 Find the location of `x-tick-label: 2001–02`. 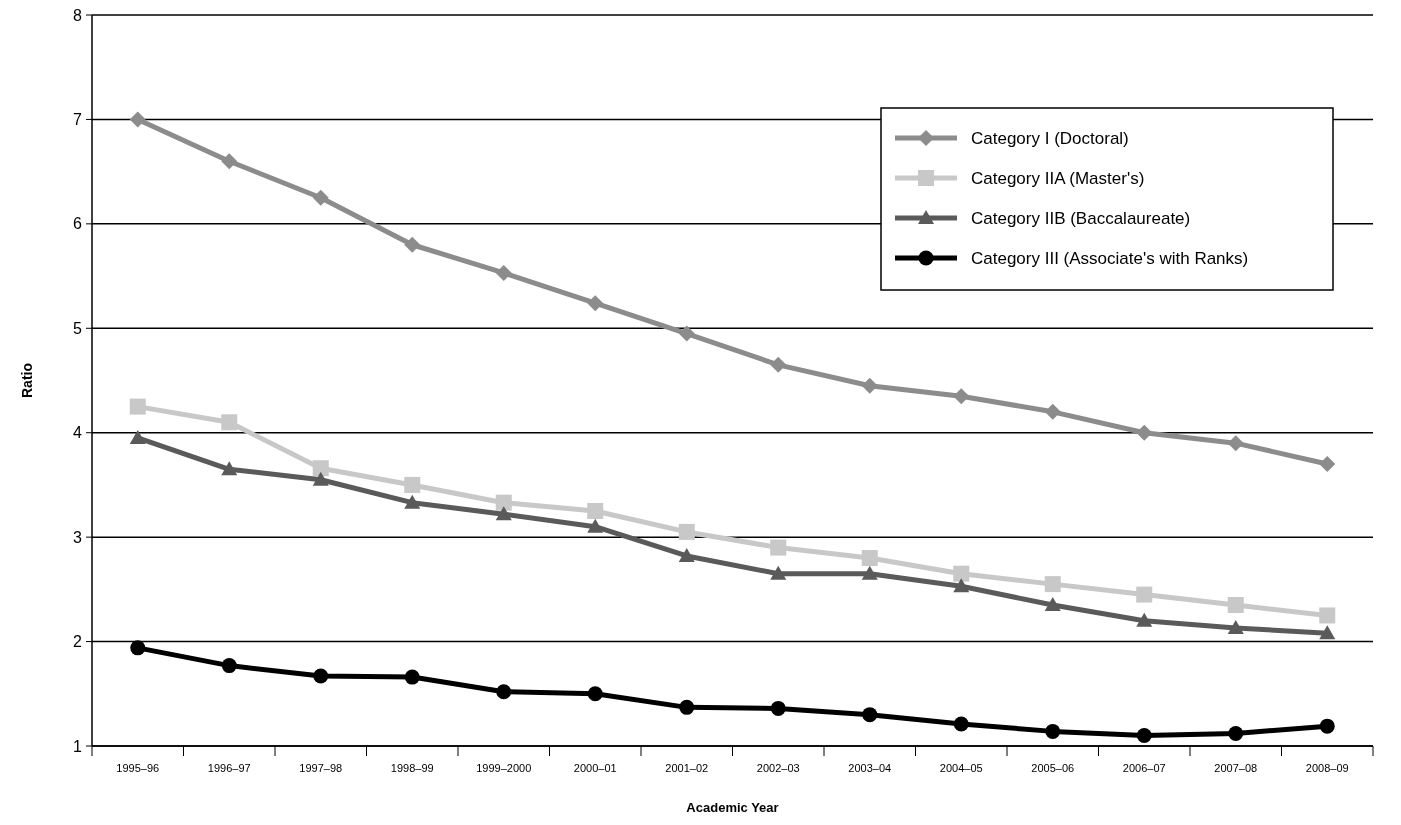

x-tick-label: 2001–02 is located at coordinates (687, 768).